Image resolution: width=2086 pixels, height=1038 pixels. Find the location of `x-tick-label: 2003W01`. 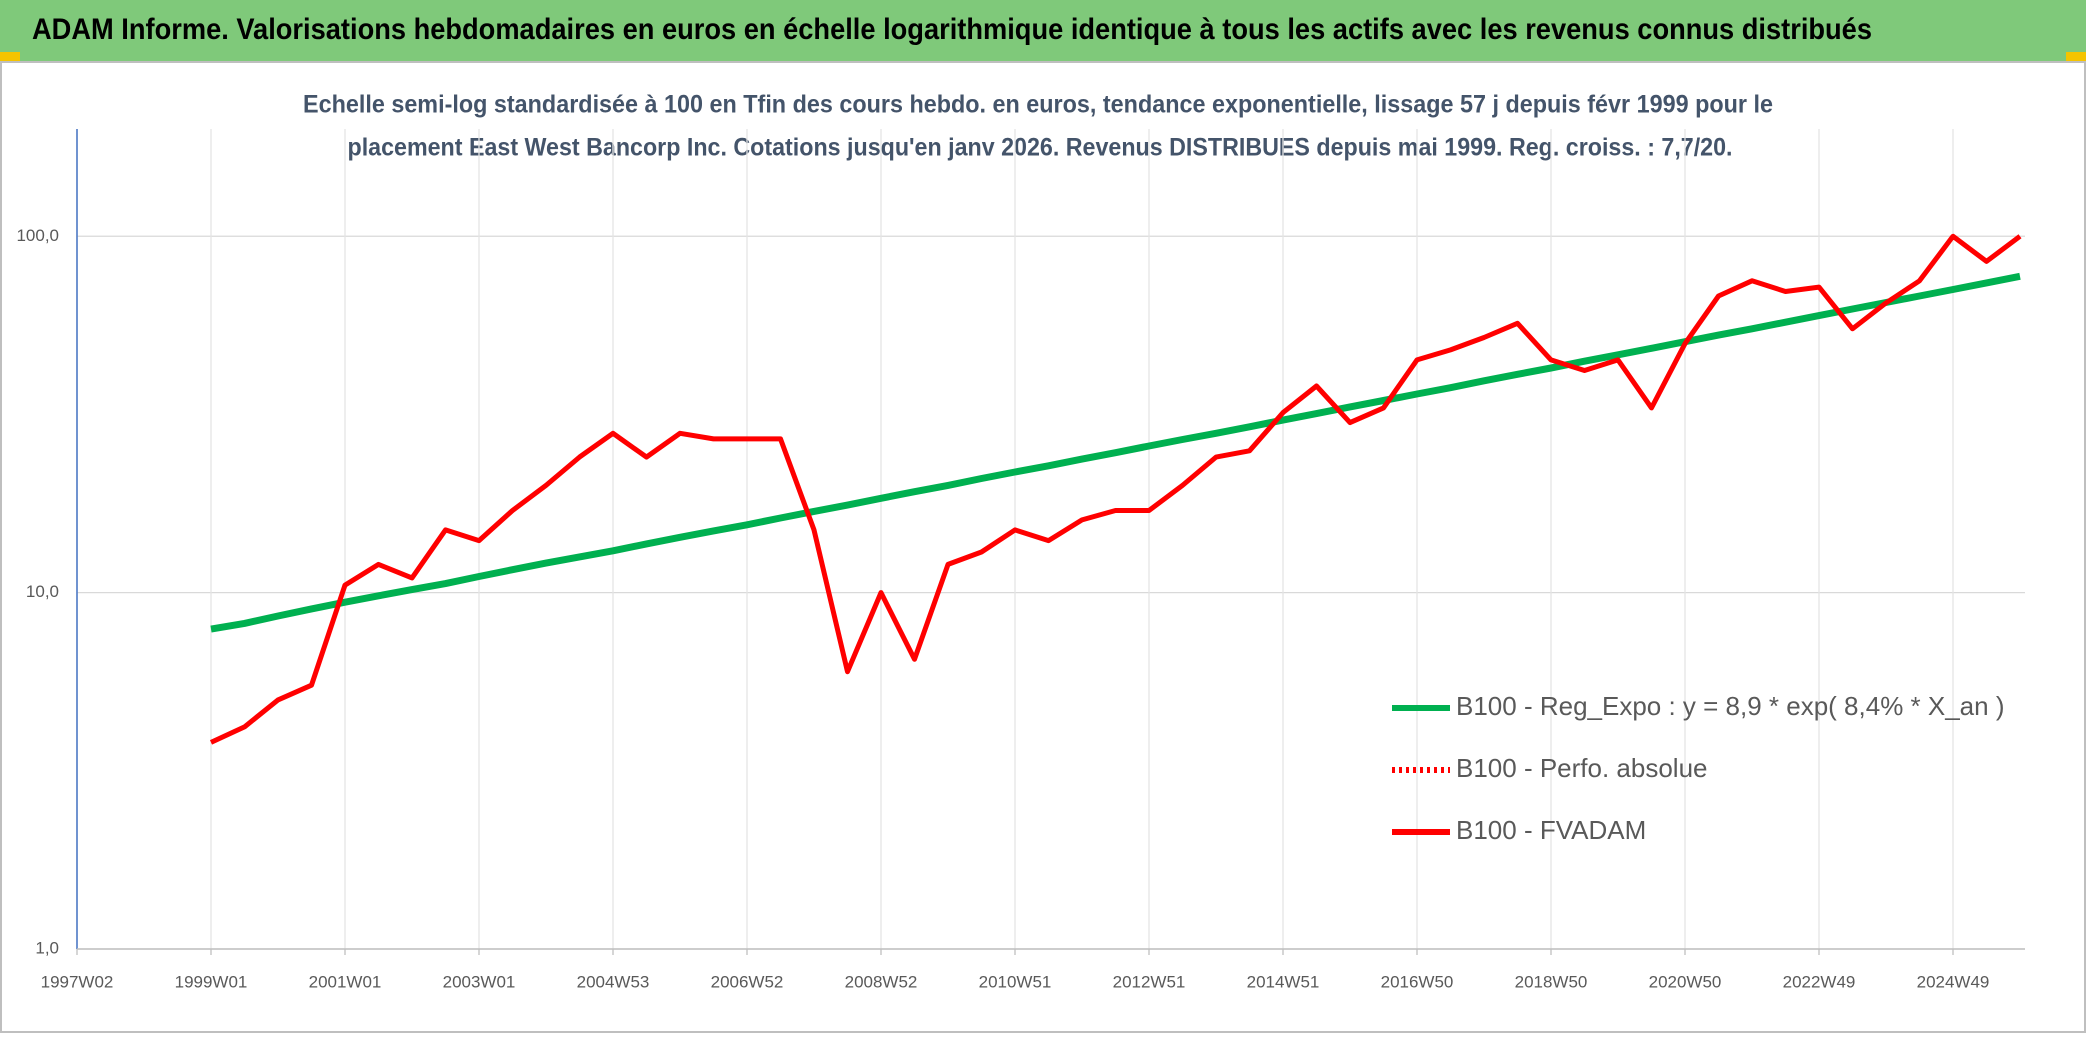

x-tick-label: 2003W01 is located at coordinates (479, 981).